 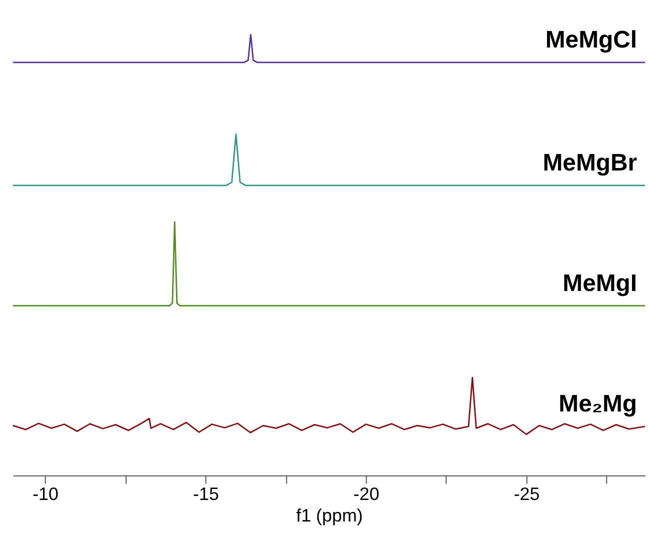 What do you see at coordinates (205, 494) in the screenshot?
I see `x-tick-label: -15` at bounding box center [205, 494].